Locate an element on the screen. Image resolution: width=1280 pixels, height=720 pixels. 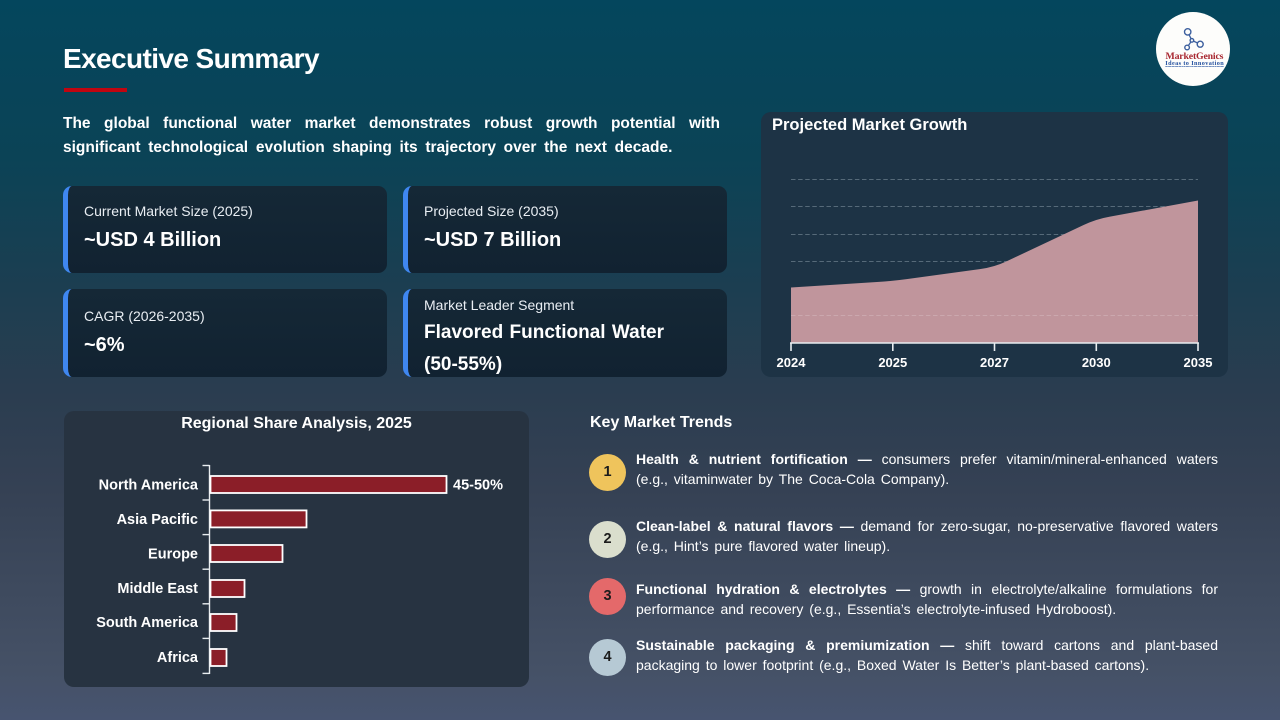
svg-text: 2025 is located at coordinates (892, 362).